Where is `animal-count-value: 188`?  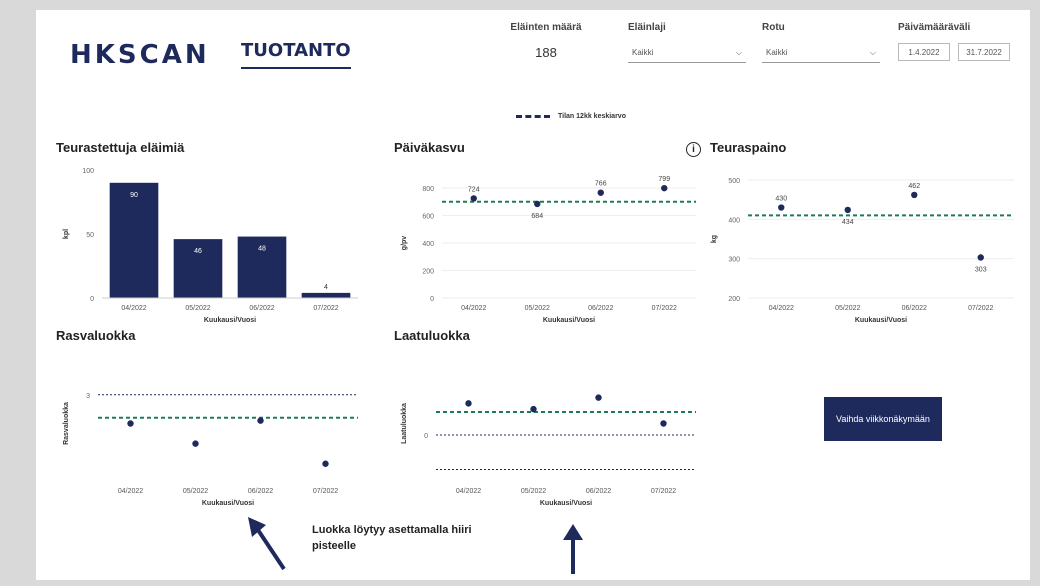 animal-count-value: 188 is located at coordinates (546, 52).